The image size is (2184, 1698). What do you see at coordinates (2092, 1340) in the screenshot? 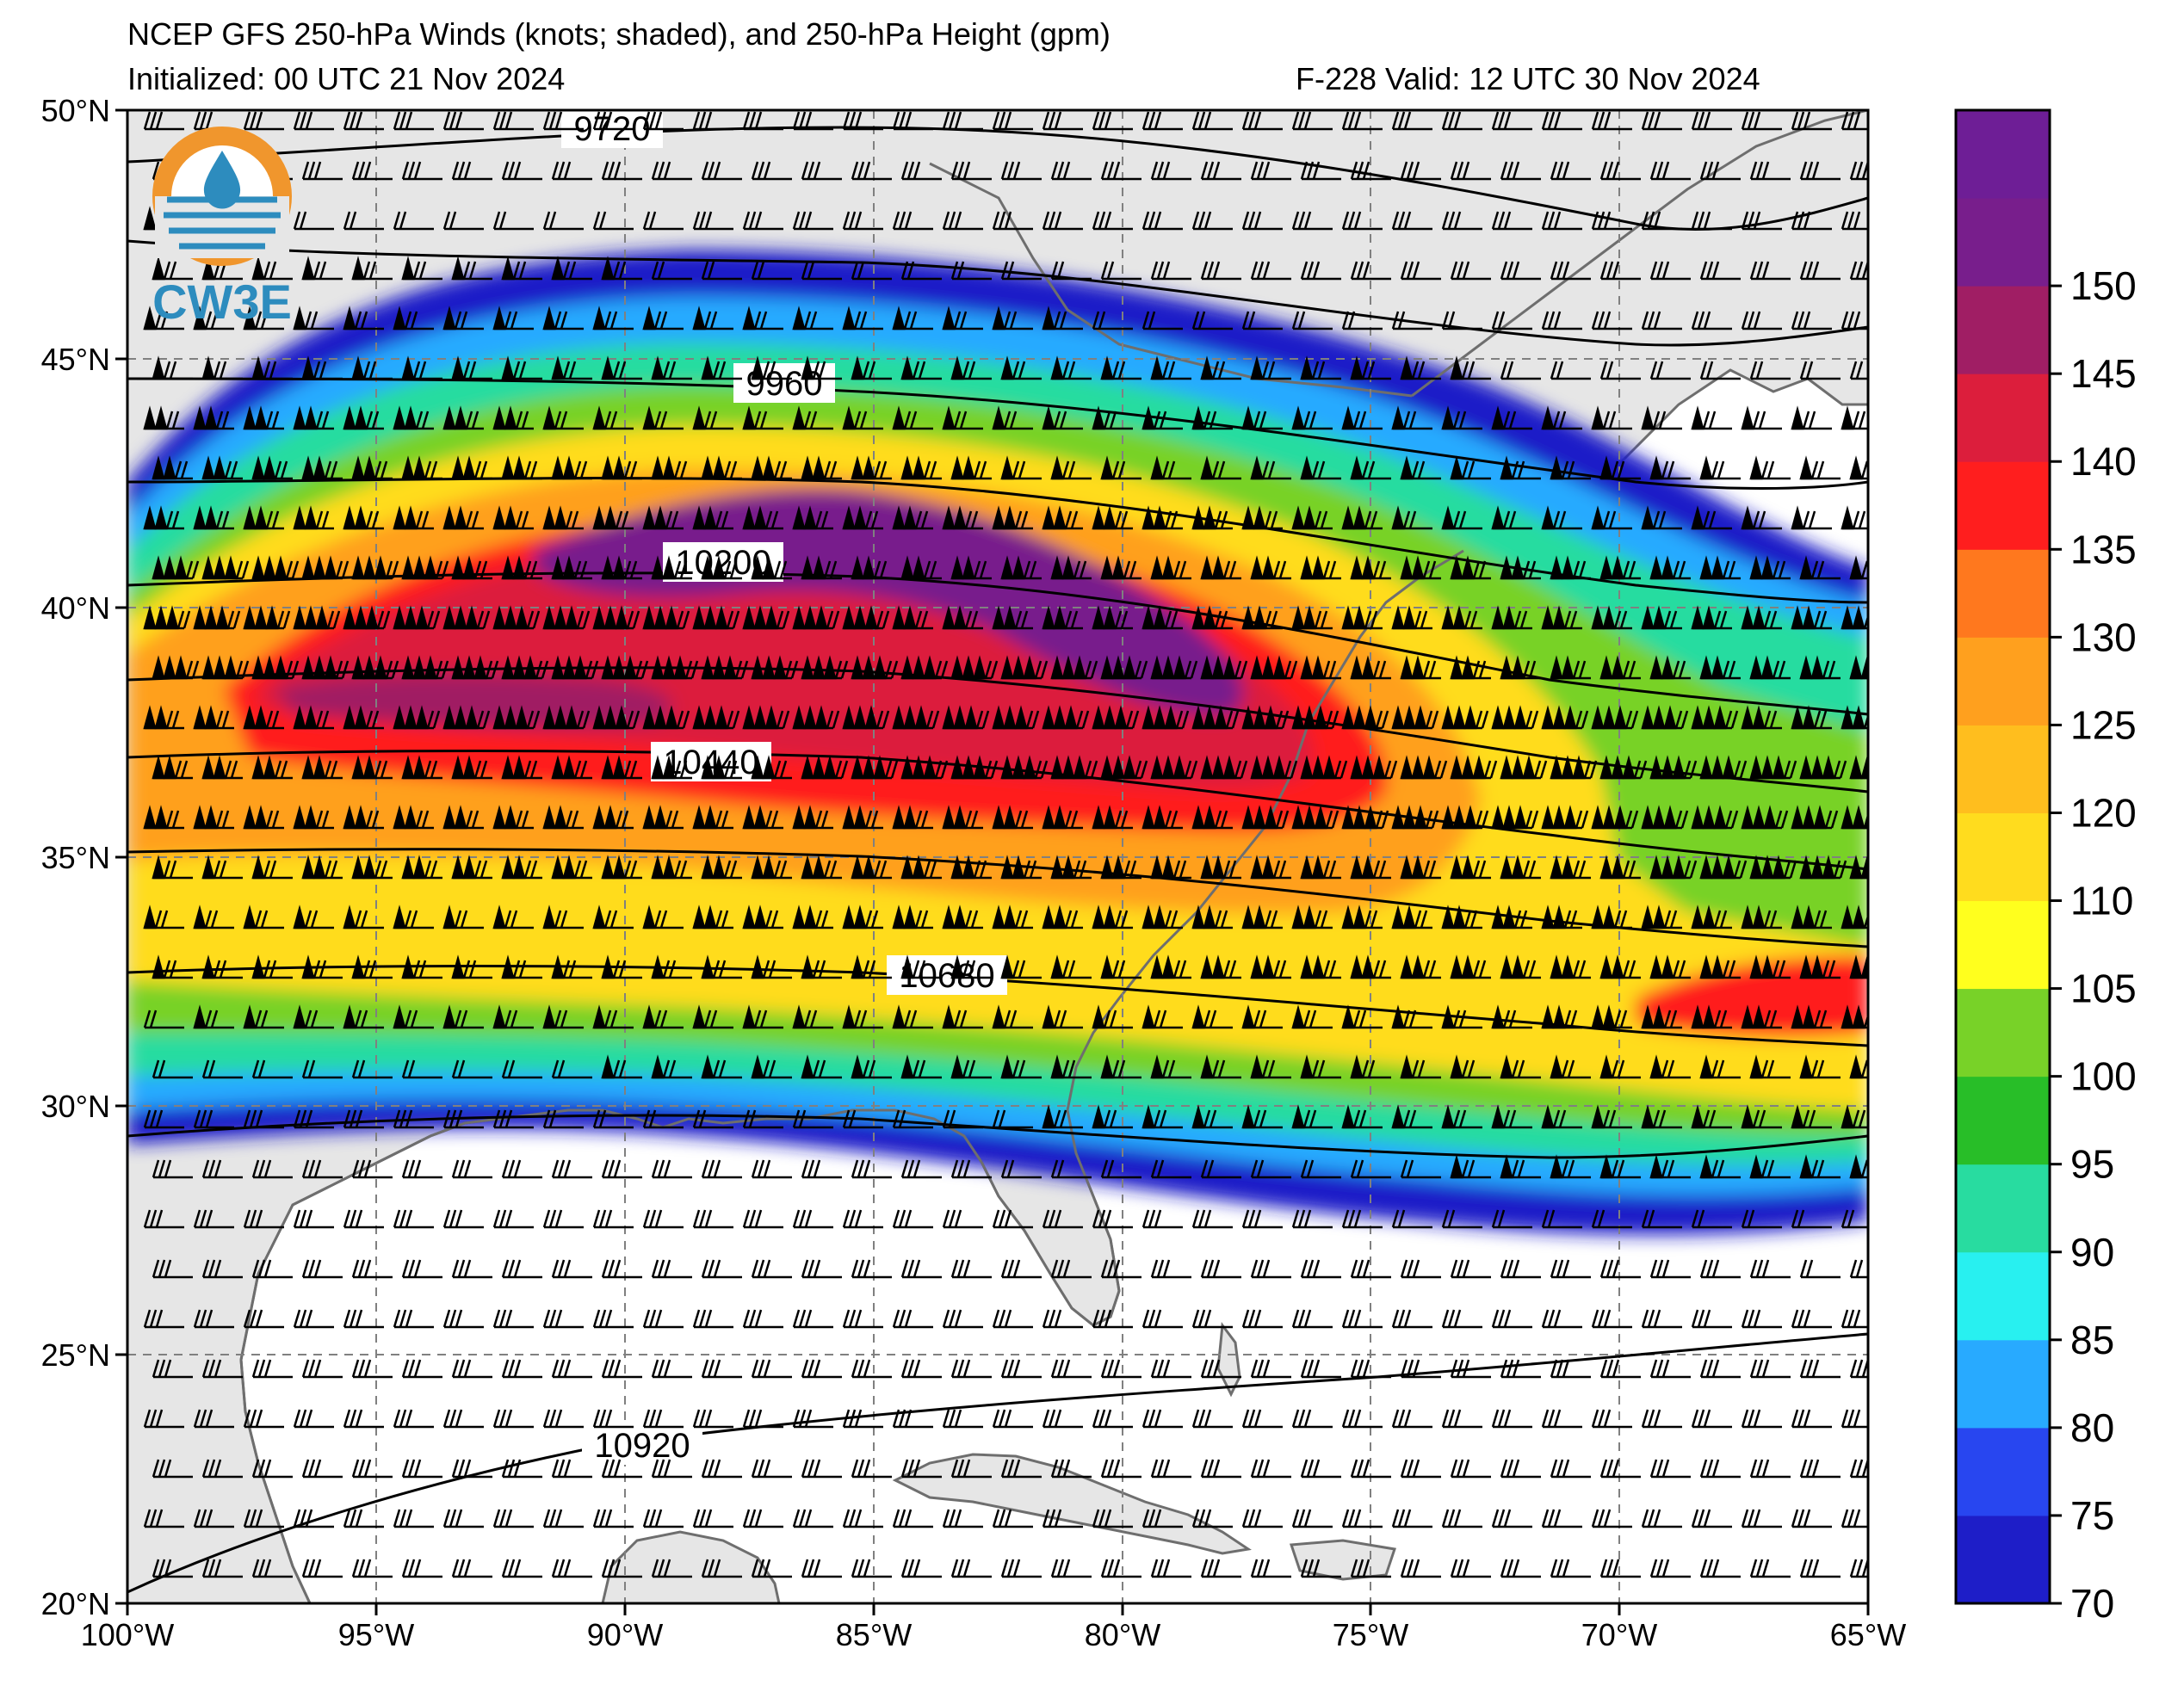
I see `colorbar-tick-label: 85` at bounding box center [2092, 1340].